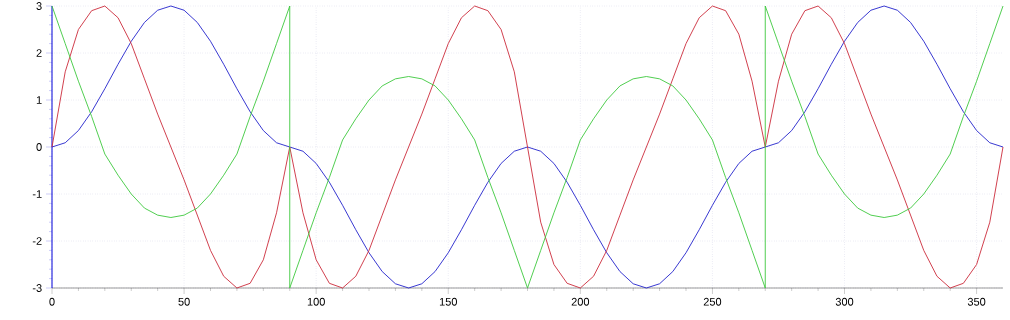 The width and height of the screenshot is (1010, 320). What do you see at coordinates (37, 288) in the screenshot?
I see `y-tick-label: -3` at bounding box center [37, 288].